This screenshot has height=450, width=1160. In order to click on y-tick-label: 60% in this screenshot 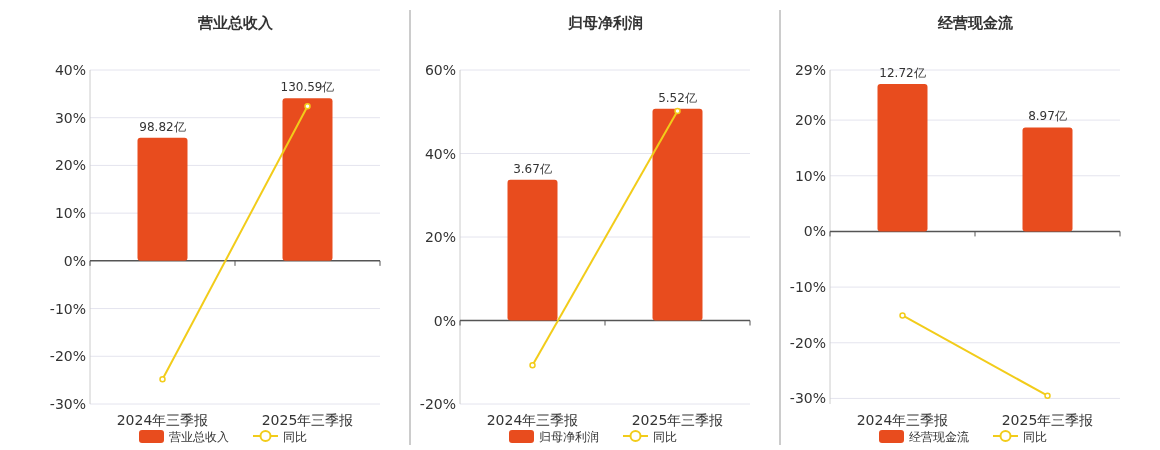, I will do `click(440, 70)`.